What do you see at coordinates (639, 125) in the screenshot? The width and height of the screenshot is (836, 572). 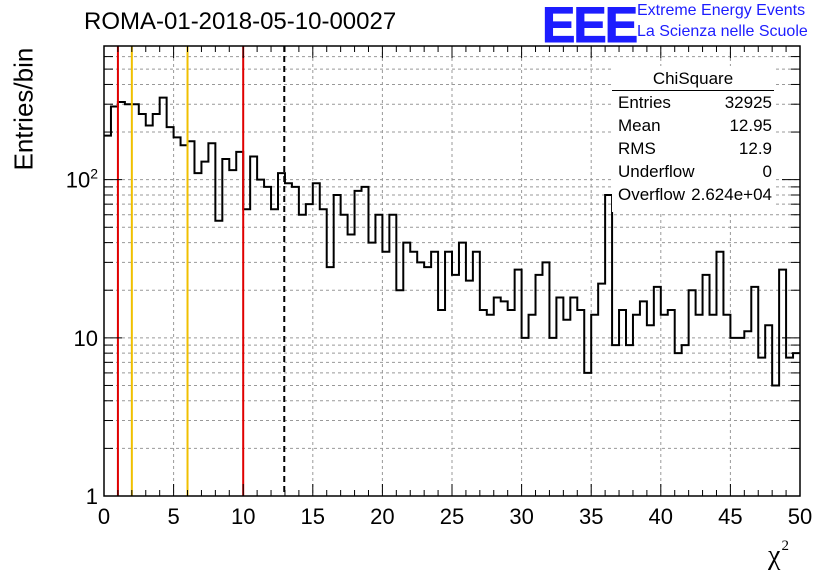 I see `stats-key: Mean` at bounding box center [639, 125].